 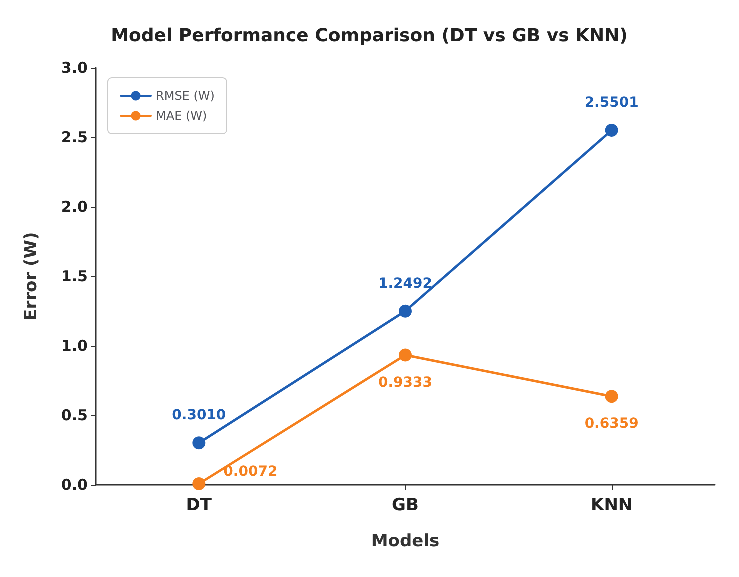 What do you see at coordinates (74, 346) in the screenshot?
I see `y-tick-label: 1.0` at bounding box center [74, 346].